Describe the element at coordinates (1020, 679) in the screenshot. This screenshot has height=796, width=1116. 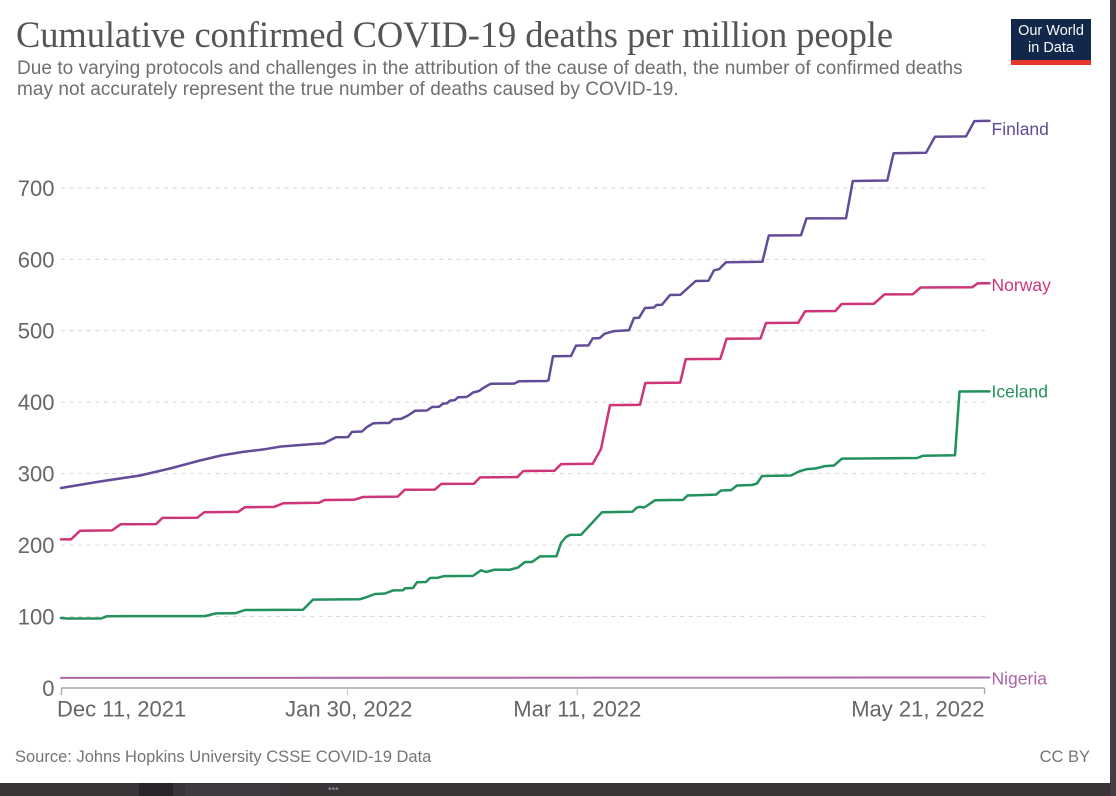
I see `svg-text: Nigeria` at that location.